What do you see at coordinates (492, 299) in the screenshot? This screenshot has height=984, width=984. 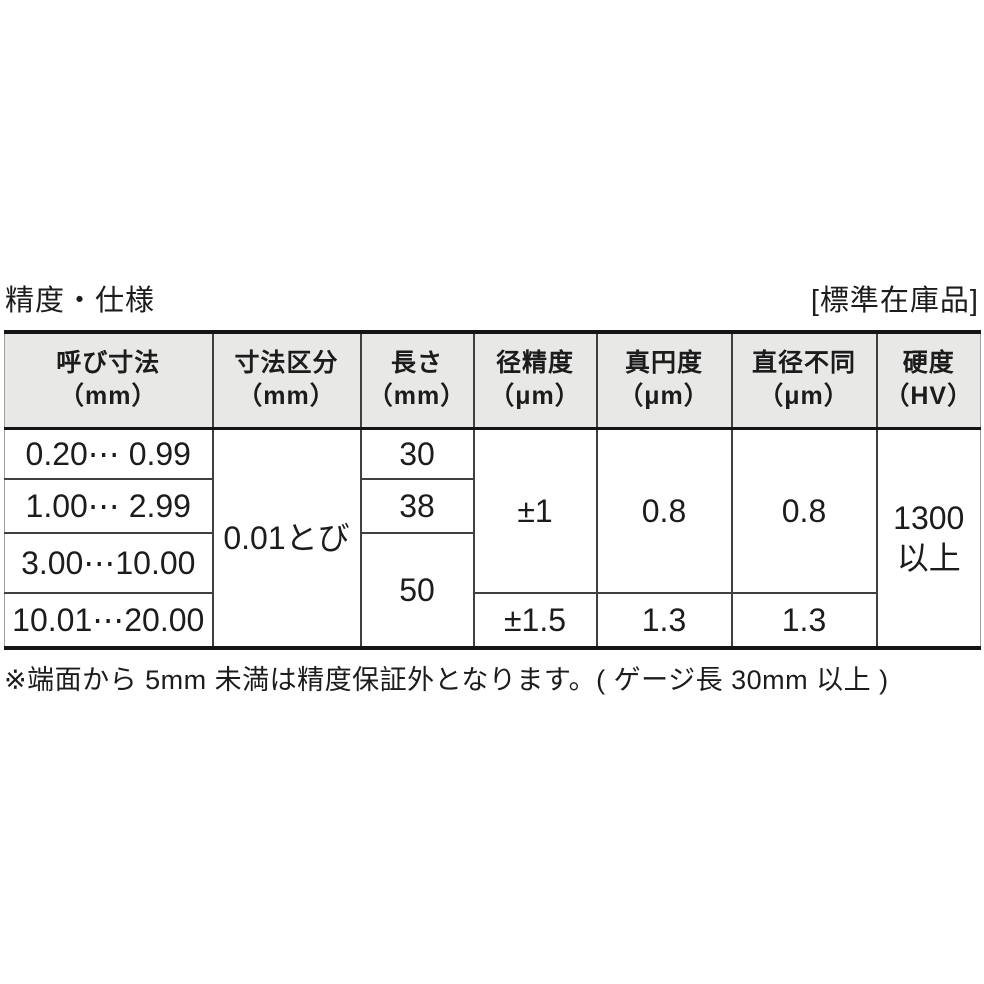 I see `caption-row: 精度・仕様 [標準在庫品]` at bounding box center [492, 299].